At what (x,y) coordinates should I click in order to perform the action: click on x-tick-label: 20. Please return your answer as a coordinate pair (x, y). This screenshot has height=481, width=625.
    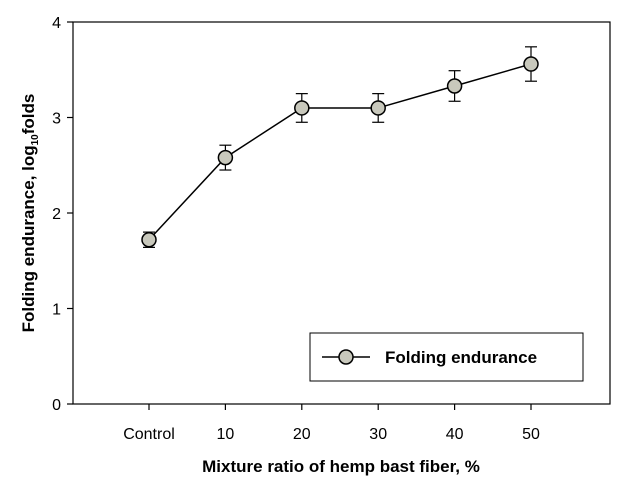
    Looking at the image, I should click on (302, 434).